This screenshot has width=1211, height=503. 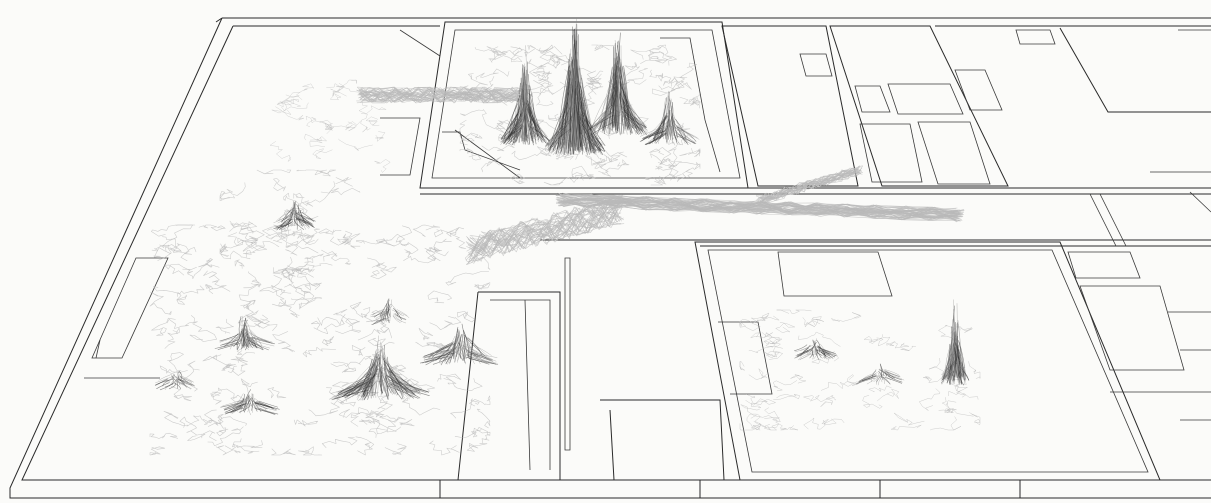 I want to click on center-room-inner, so click(x=586, y=104).